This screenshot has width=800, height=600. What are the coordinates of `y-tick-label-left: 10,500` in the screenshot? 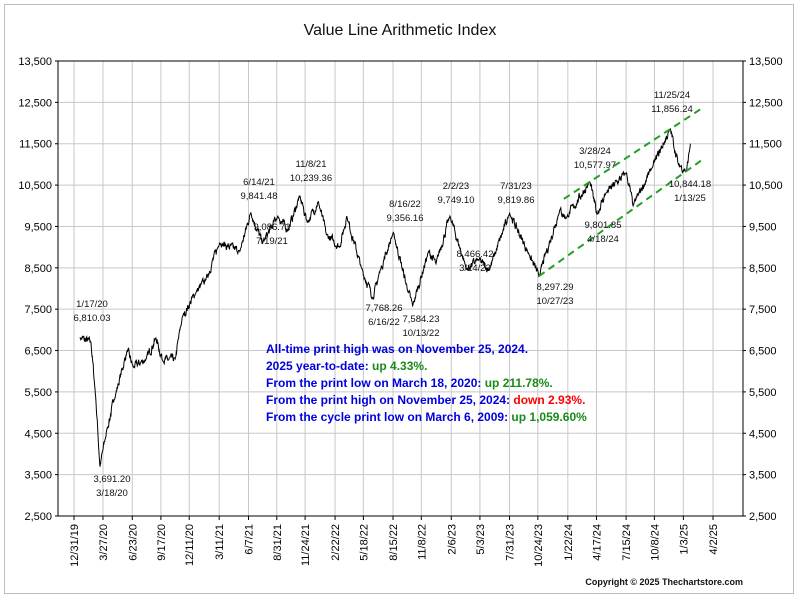 It's located at (35, 186).